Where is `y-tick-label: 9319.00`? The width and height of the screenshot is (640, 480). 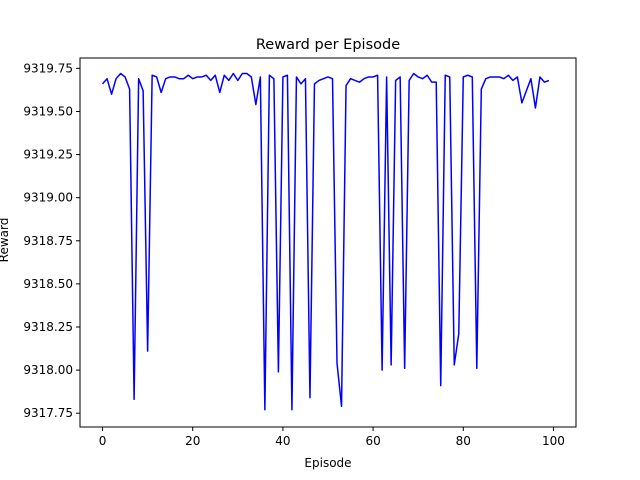
y-tick-label: 9319.00 is located at coordinates (48, 198).